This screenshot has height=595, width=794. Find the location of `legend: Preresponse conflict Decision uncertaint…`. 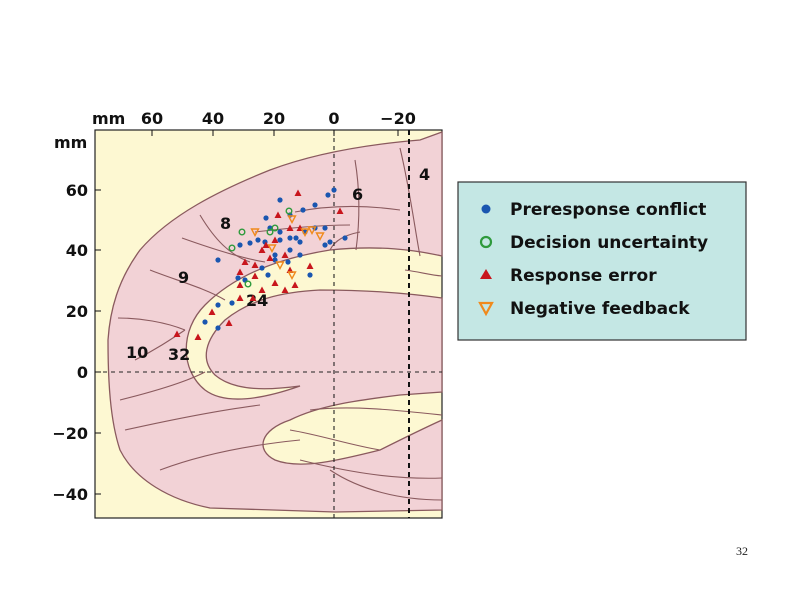

legend: Preresponse conflict Decision uncertaint… is located at coordinates (602, 261).